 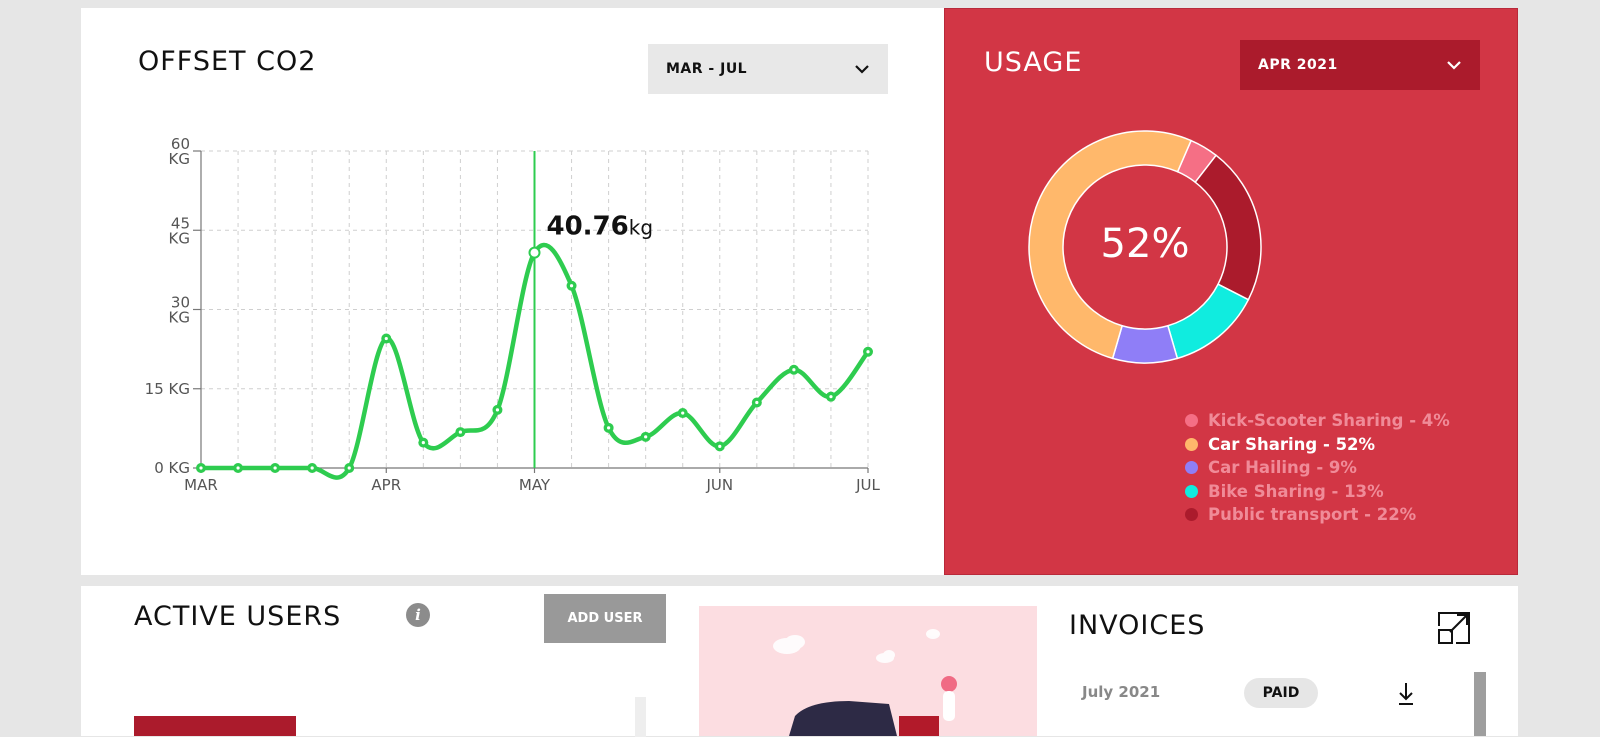 What do you see at coordinates (1406, 694) in the screenshot?
I see `download-icon` at bounding box center [1406, 694].